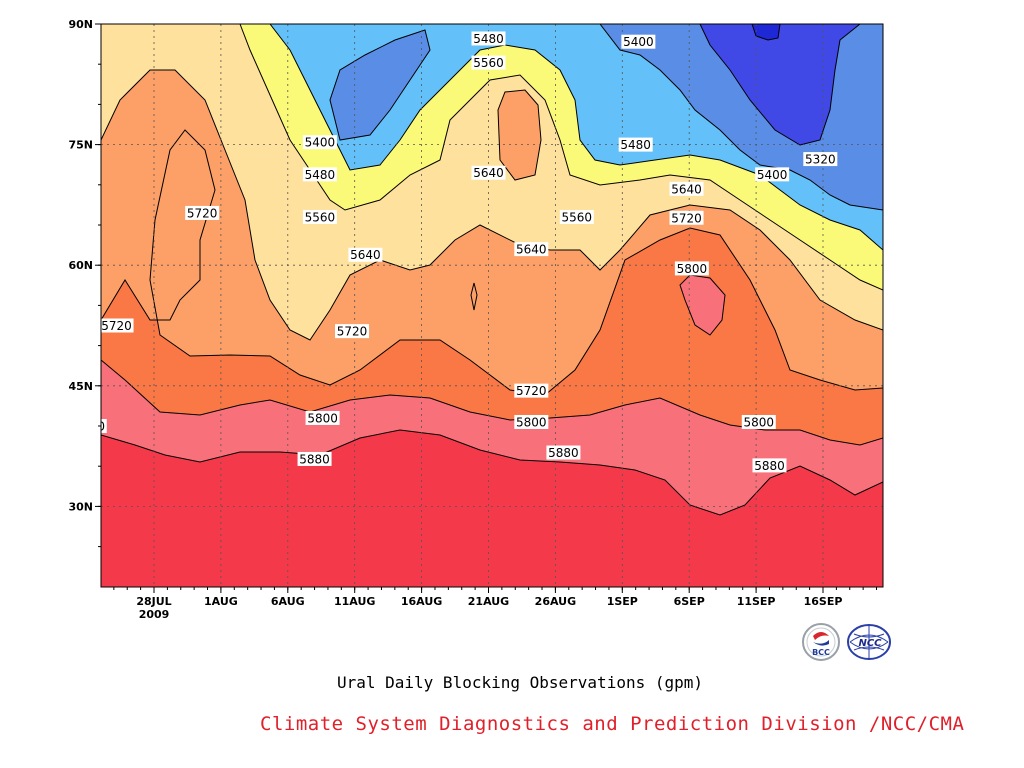  What do you see at coordinates (354, 601) in the screenshot?
I see `x-tick-label: 11AUG` at bounding box center [354, 601].